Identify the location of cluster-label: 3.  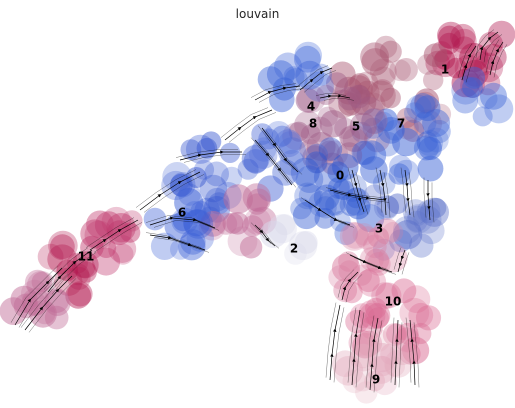
(379, 229).